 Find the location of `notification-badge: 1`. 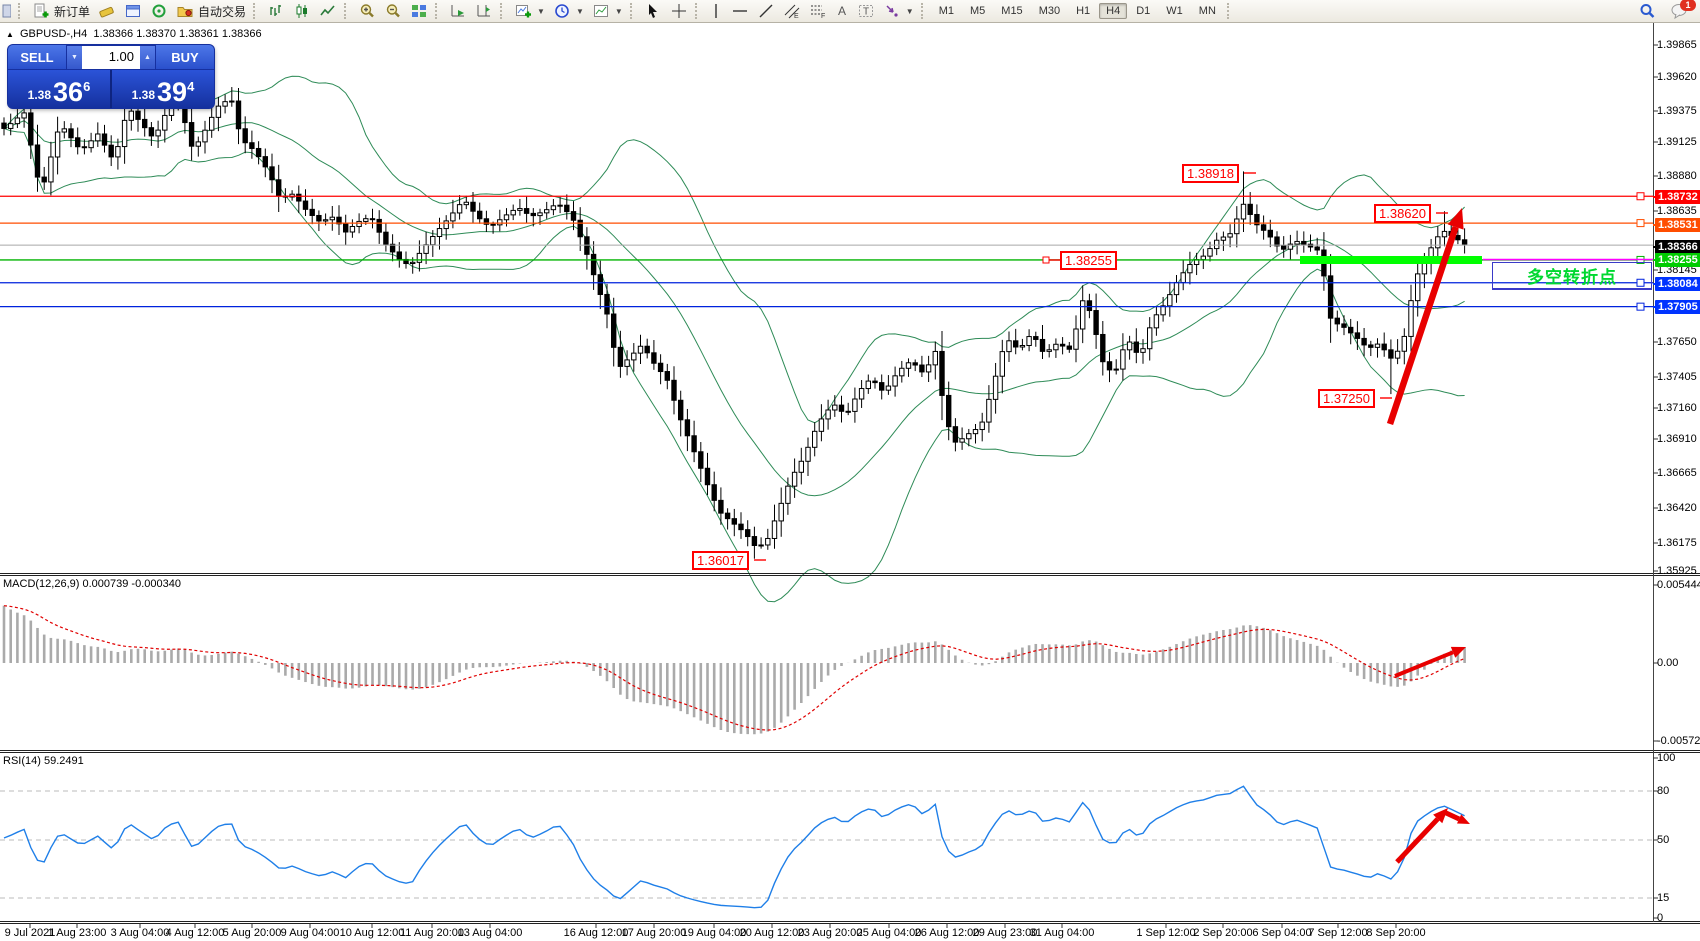

notification-badge: 1 is located at coordinates (1688, 5).